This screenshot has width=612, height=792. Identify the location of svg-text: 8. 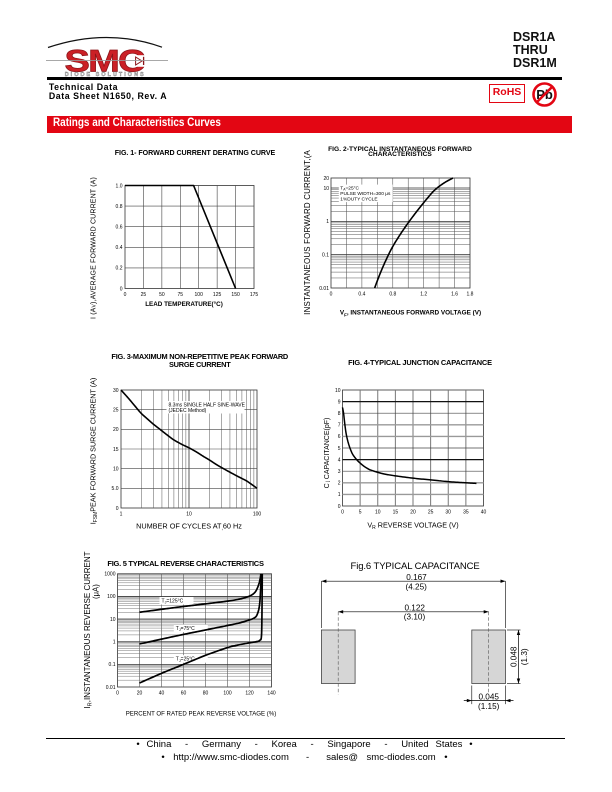
(339, 414).